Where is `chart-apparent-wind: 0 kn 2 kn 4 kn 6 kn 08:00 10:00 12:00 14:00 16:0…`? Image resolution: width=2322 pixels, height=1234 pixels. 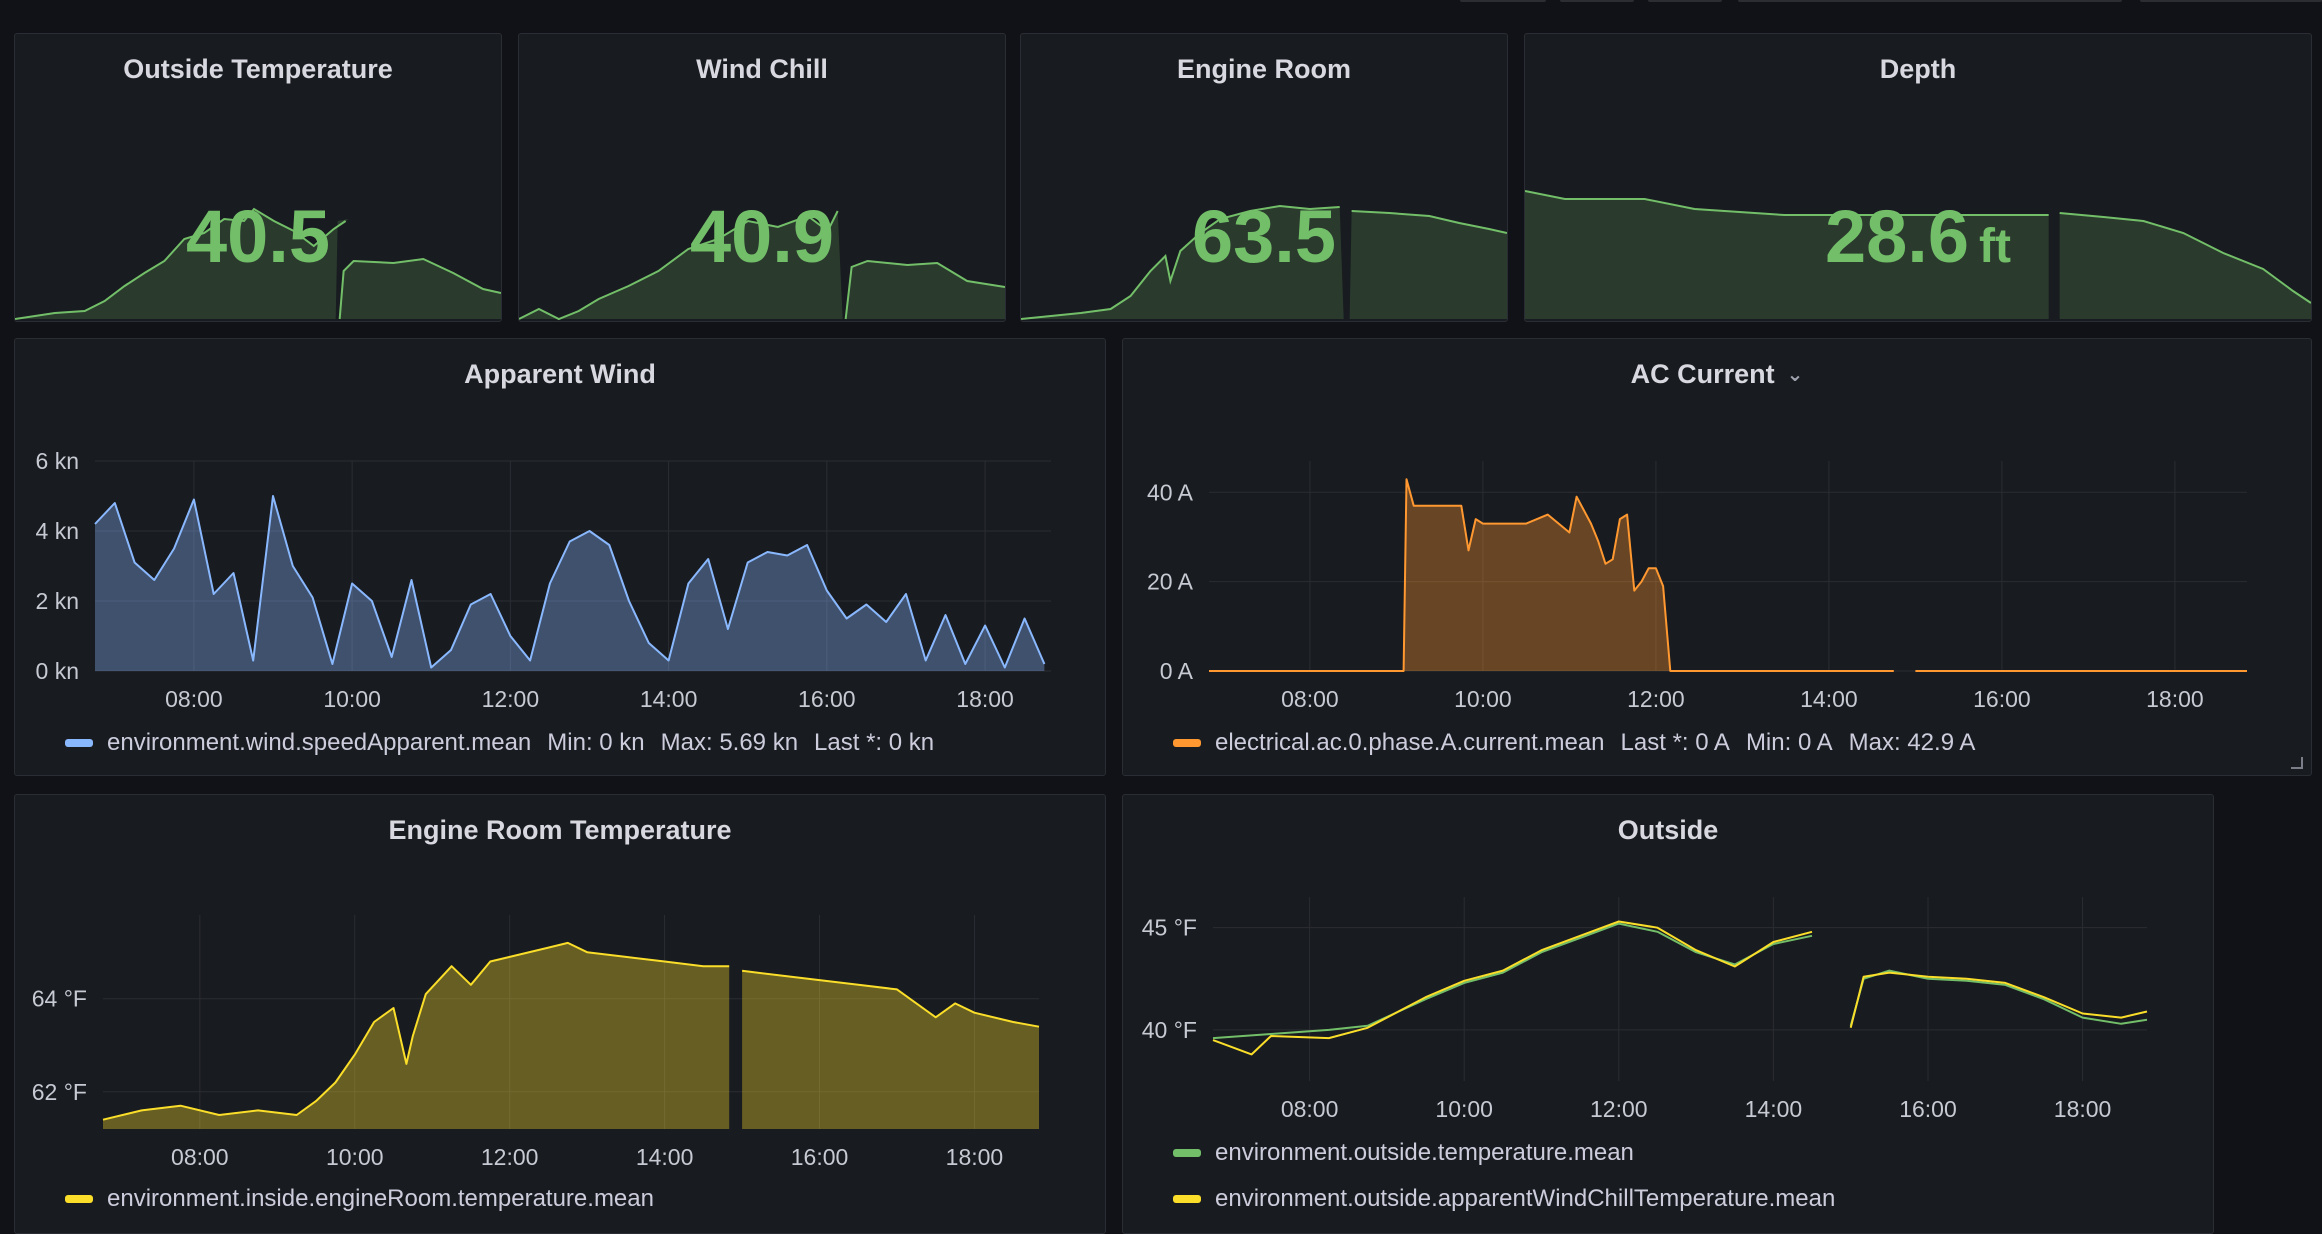 chart-apparent-wind: 0 kn 2 kn 4 kn 6 kn 08:00 10:00 12:00 14:00 16:0… is located at coordinates (560, 524).